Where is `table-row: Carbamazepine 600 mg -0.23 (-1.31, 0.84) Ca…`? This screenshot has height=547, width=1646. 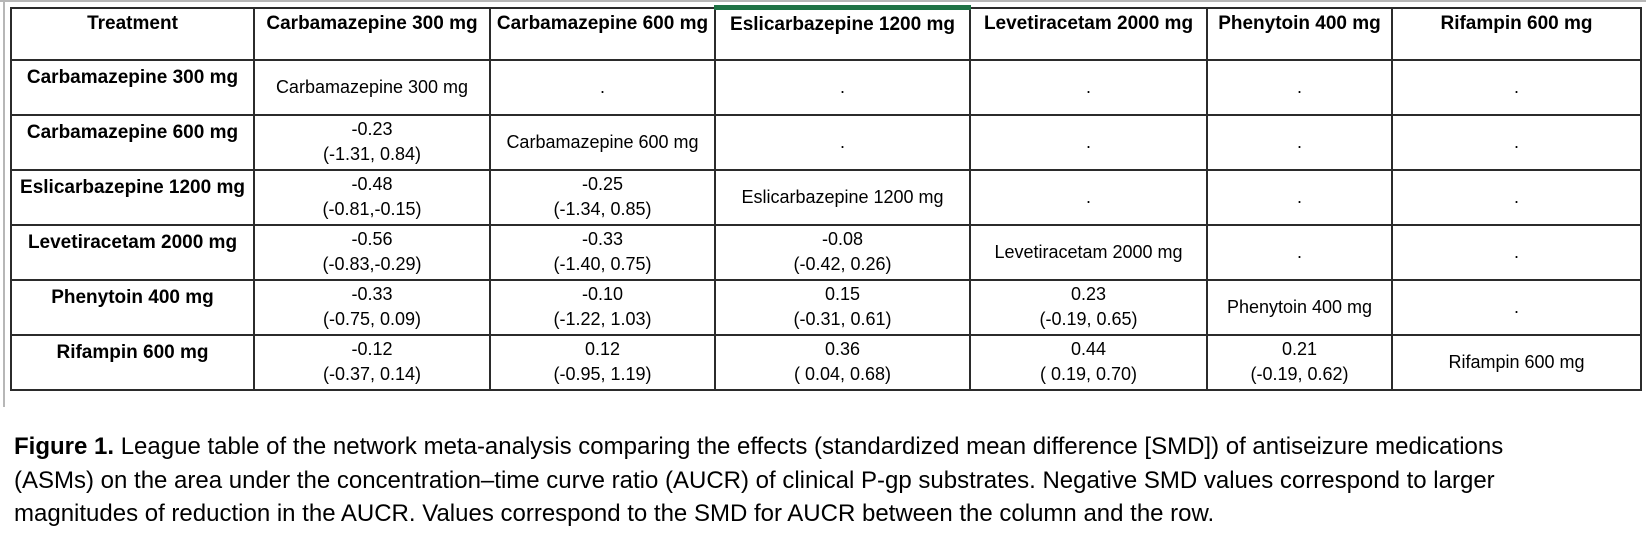
table-row: Carbamazepine 600 mg -0.23 (-1.31, 0.84) Ca… is located at coordinates (826, 142).